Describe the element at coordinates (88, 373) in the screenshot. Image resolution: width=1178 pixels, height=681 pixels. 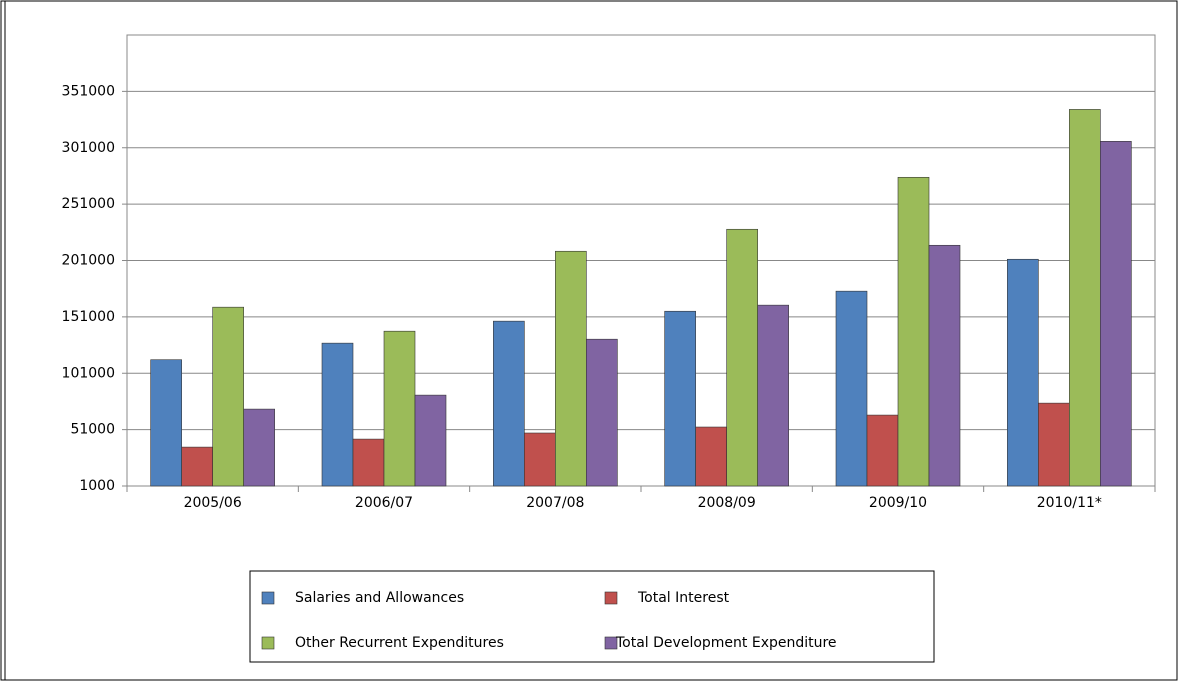
I see `y-tick-label: 101000` at that location.